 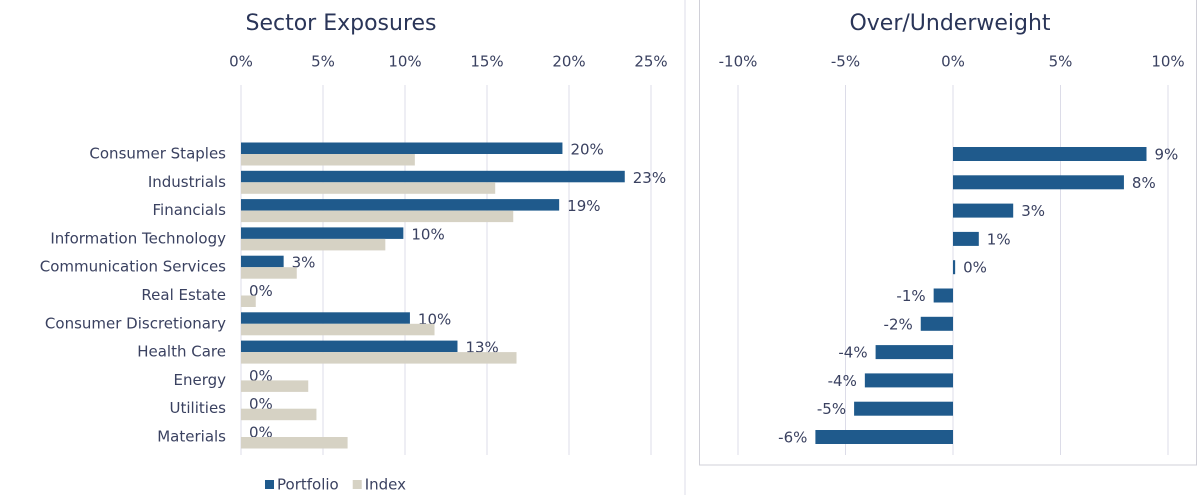 I want to click on y-tick-label: Energy, so click(x=199, y=380).